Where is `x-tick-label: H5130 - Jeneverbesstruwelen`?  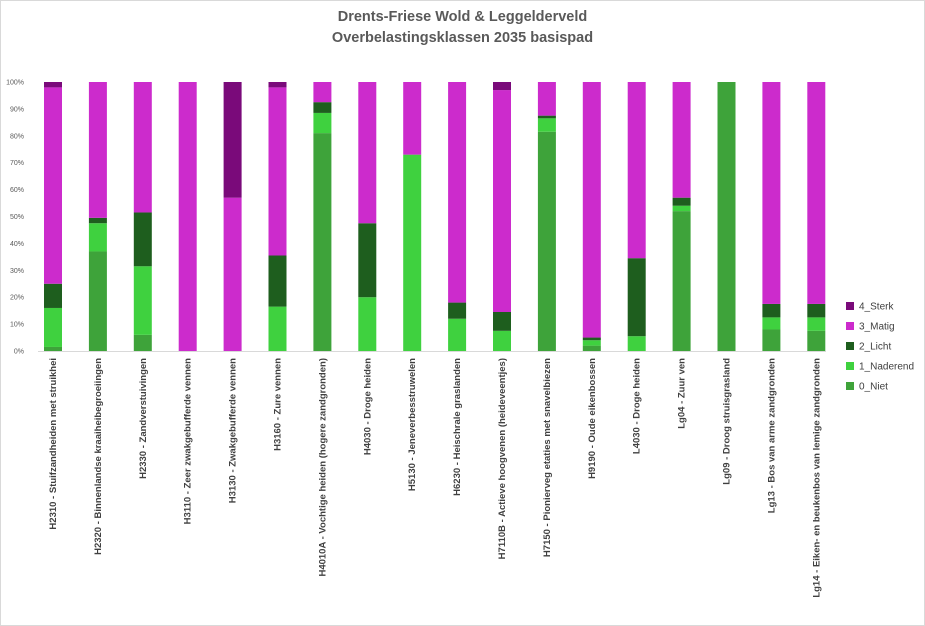
x-tick-label: H5130 - Jeneverbesstruwelen is located at coordinates (412, 424).